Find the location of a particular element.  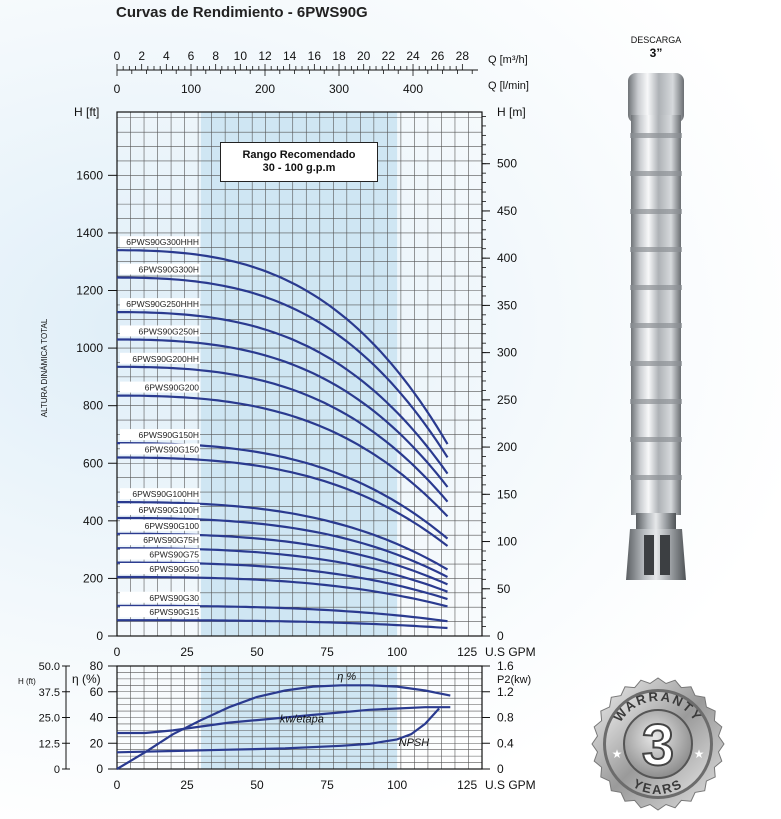

eta-axis-label: η (%) is located at coordinates (86, 679).